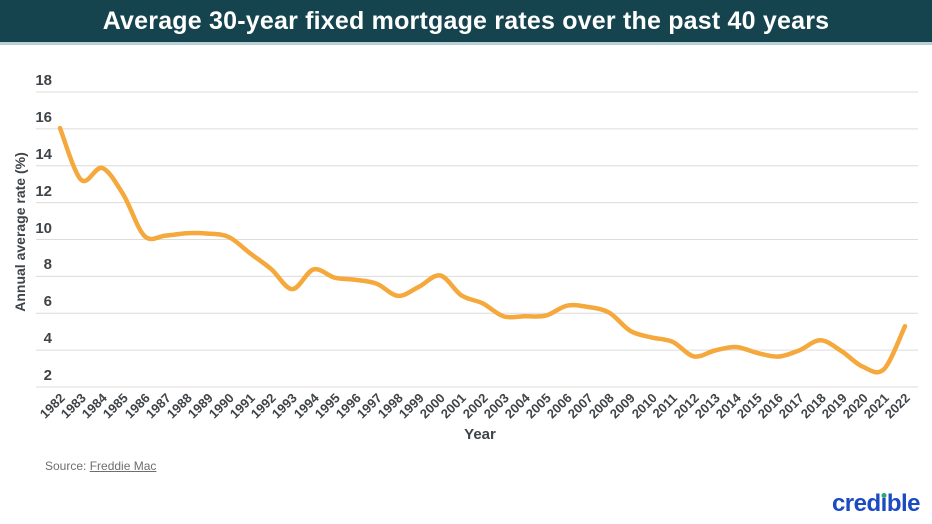  Describe the element at coordinates (43, 80) in the screenshot. I see `y-tick-label: 18` at that location.